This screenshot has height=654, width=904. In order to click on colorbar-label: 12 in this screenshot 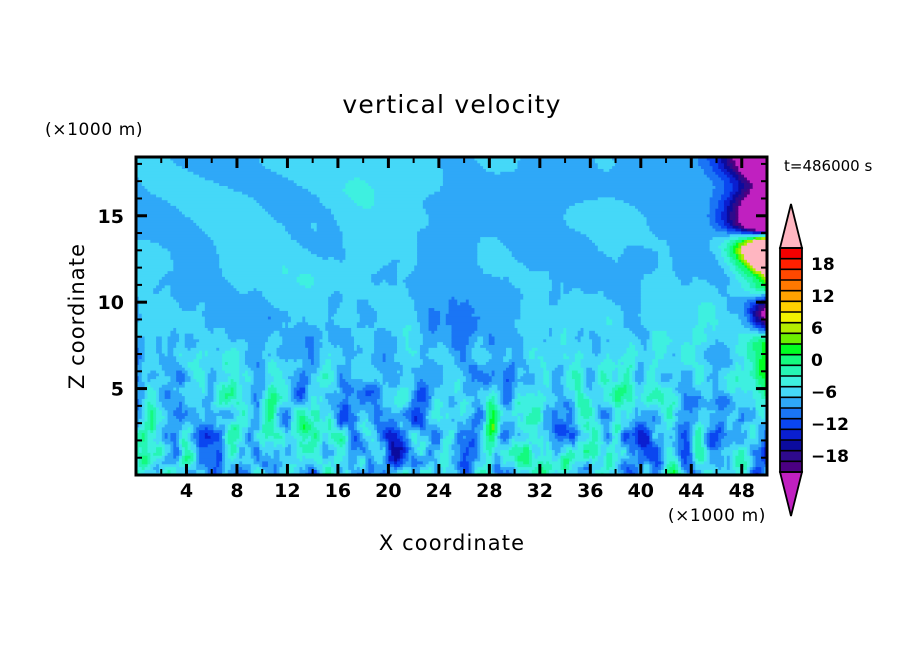, I will do `click(823, 297)`.